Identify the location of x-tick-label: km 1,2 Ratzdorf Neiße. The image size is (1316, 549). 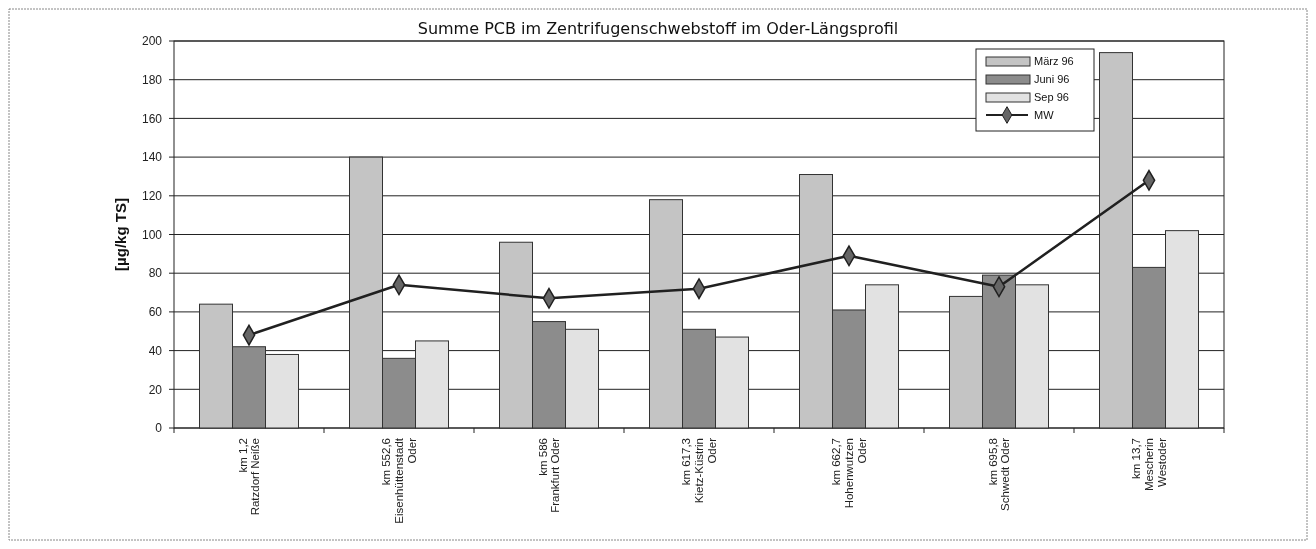
(249, 477).